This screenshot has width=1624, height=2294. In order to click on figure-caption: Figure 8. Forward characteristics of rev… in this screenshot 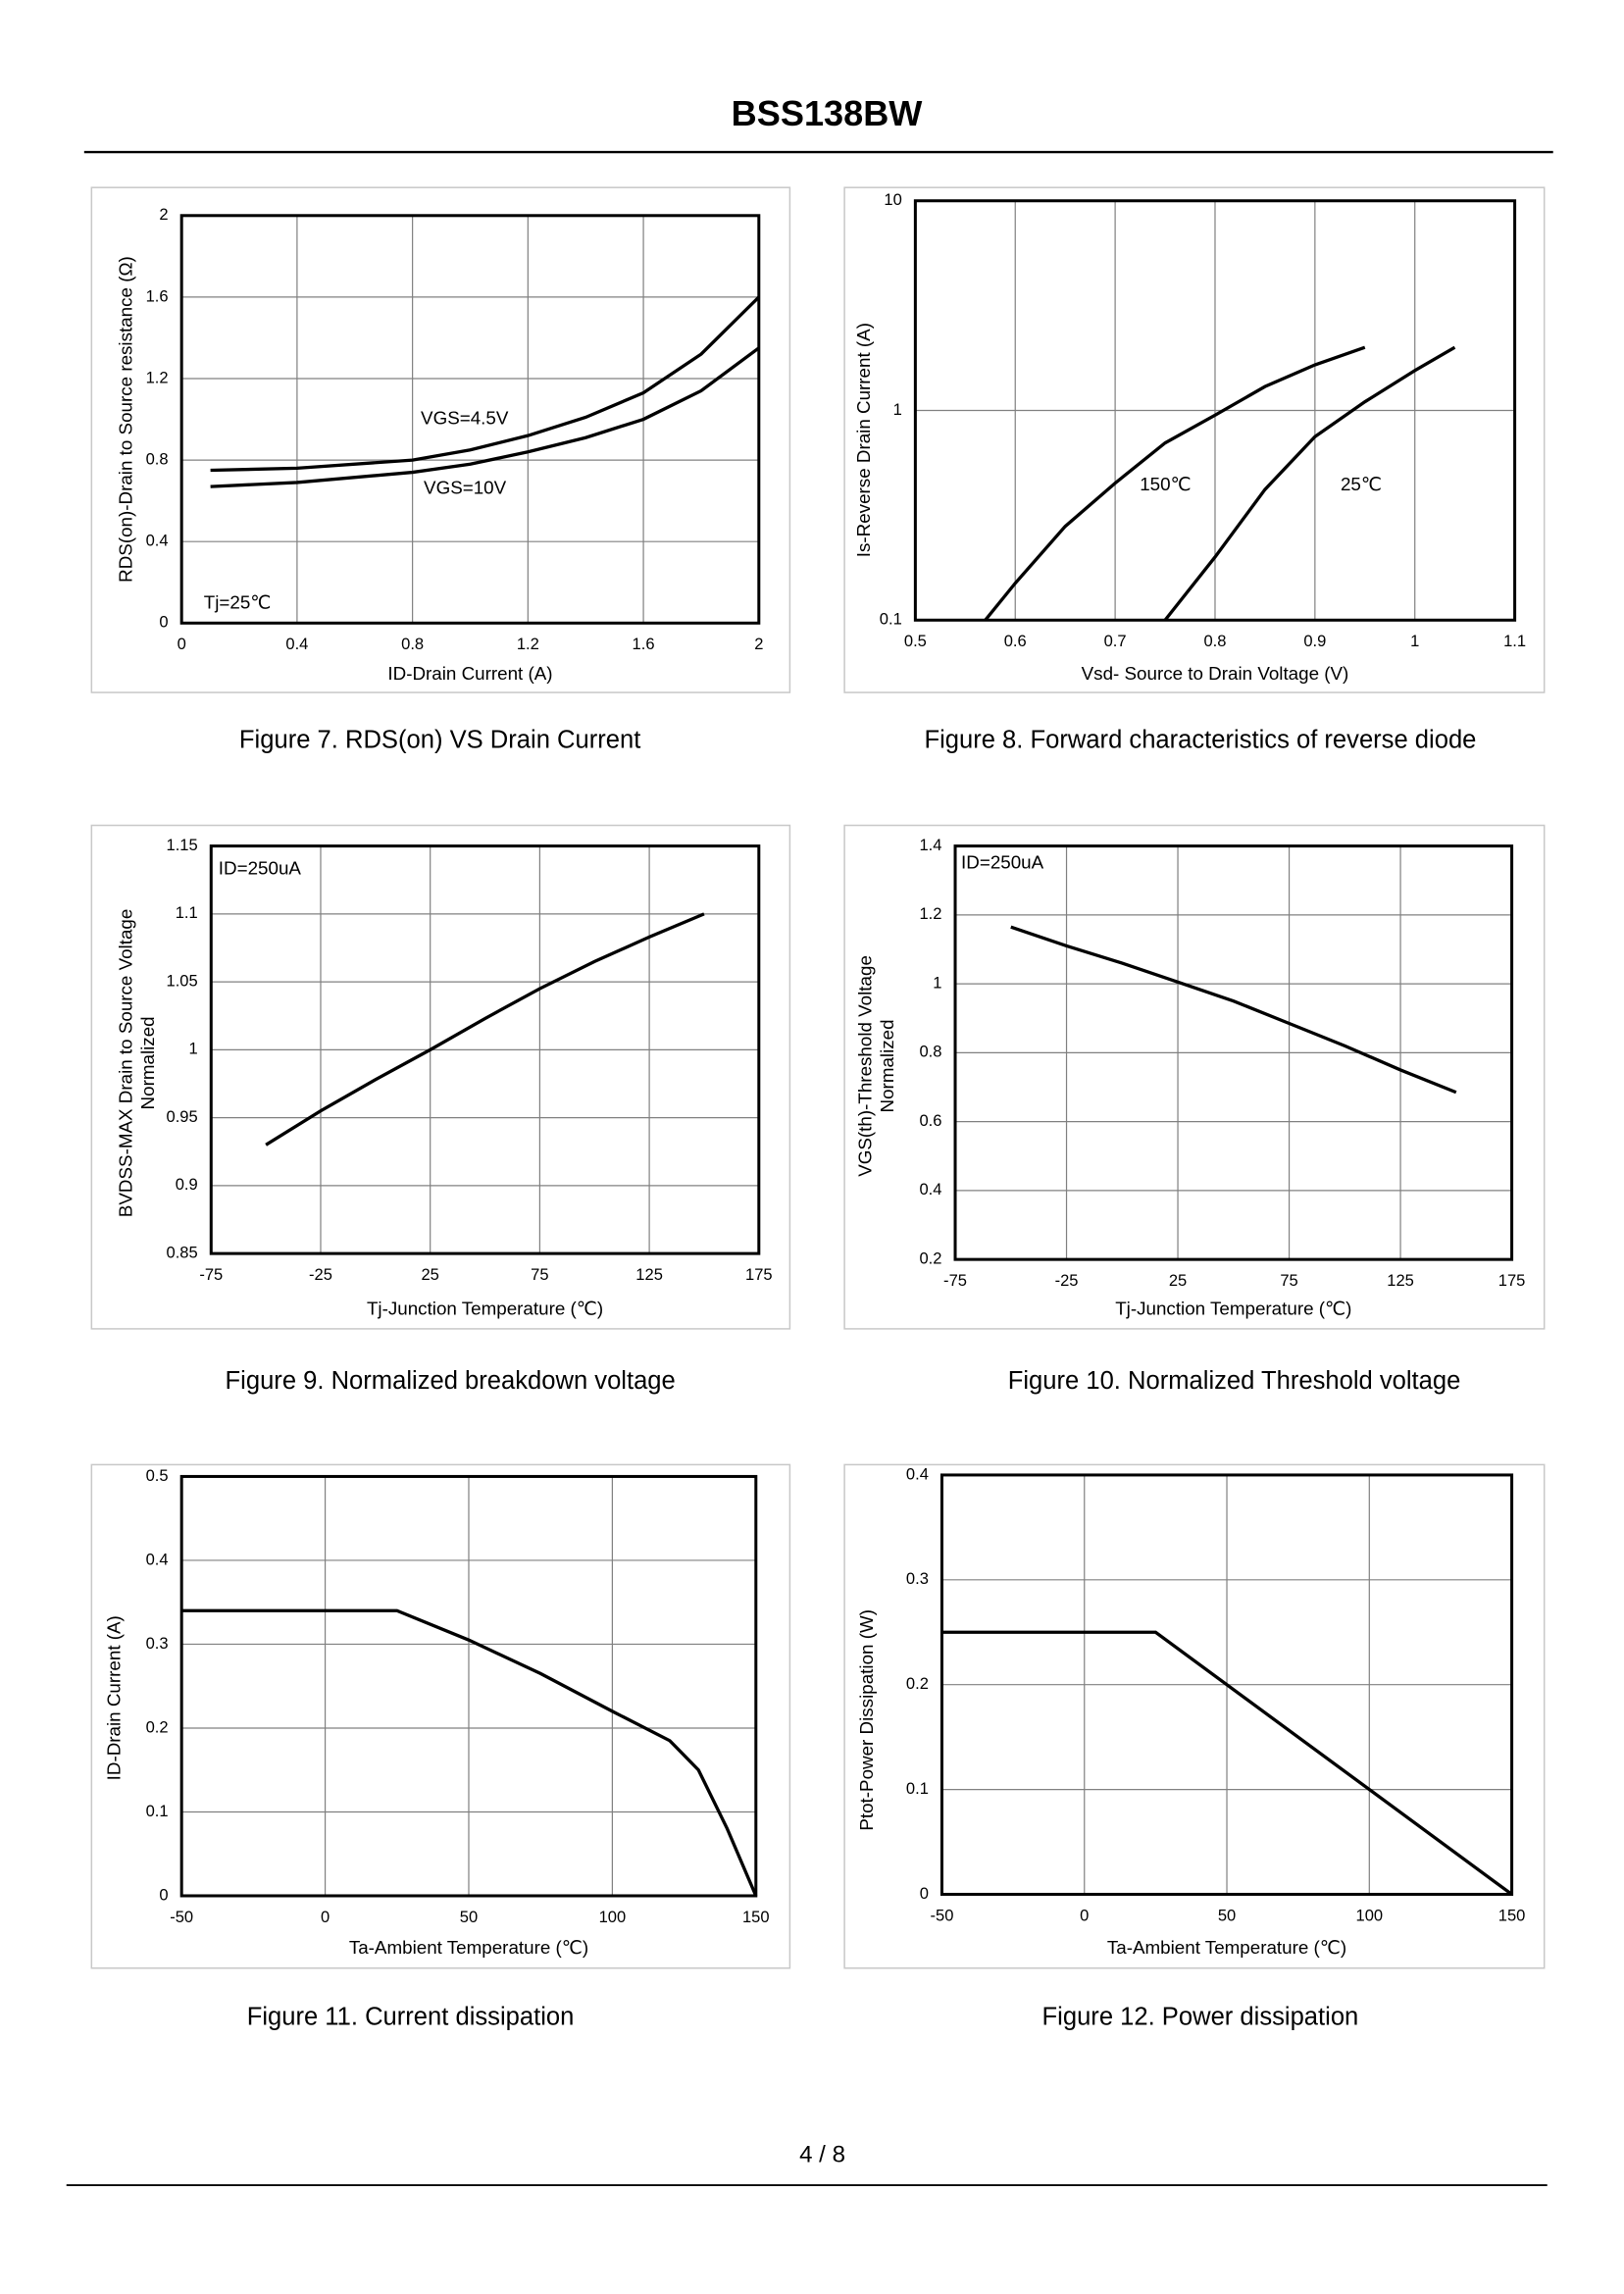, I will do `click(1200, 739)`.